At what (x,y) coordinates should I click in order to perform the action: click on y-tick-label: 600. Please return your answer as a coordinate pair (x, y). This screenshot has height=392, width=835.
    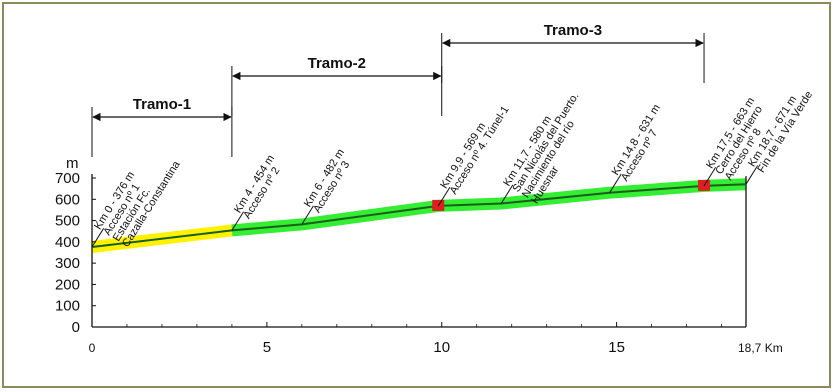
    Looking at the image, I should click on (67, 199).